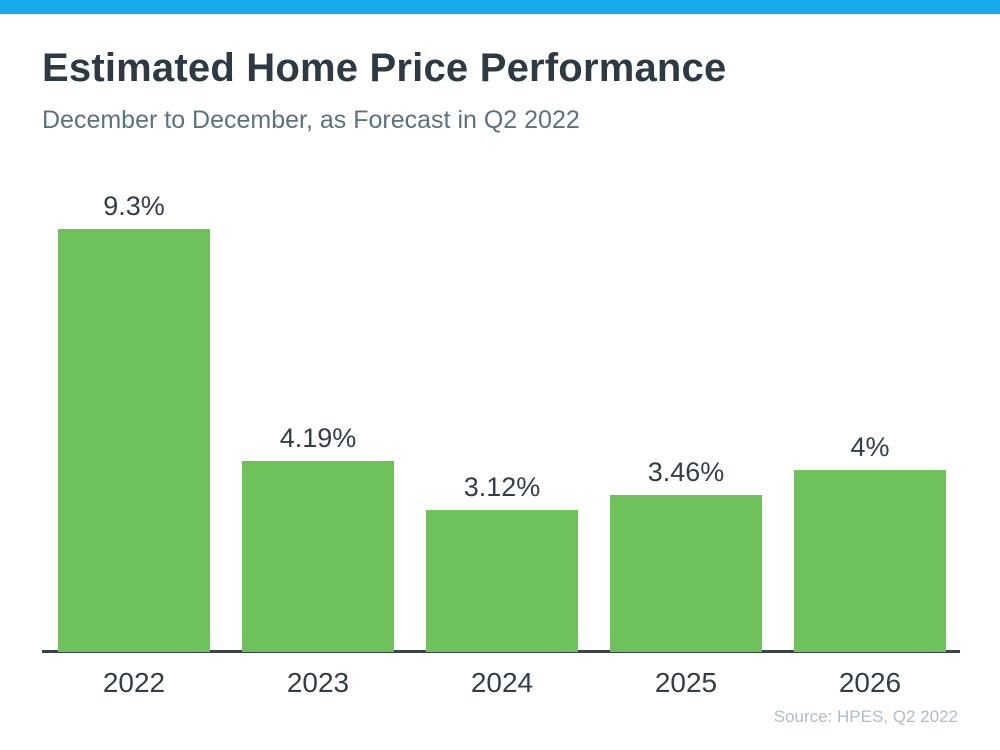  What do you see at coordinates (134, 440) in the screenshot?
I see `bar-2022` at bounding box center [134, 440].